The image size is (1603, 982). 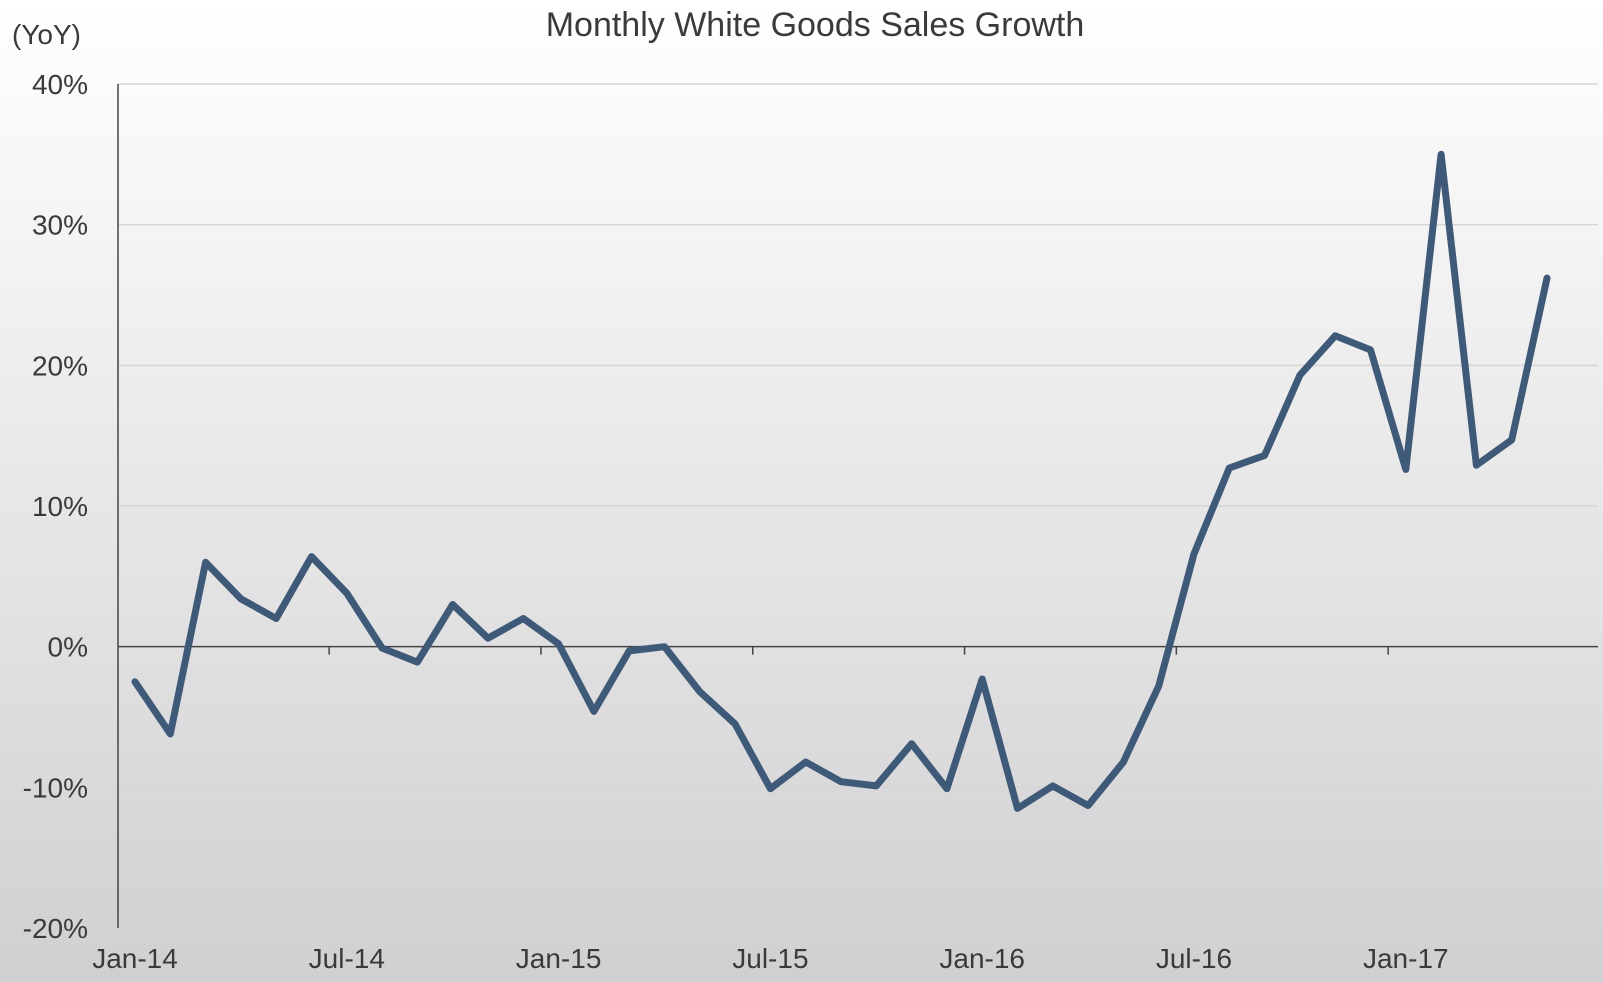 What do you see at coordinates (982, 958) in the screenshot?
I see `x-tick-label: Jan-16` at bounding box center [982, 958].